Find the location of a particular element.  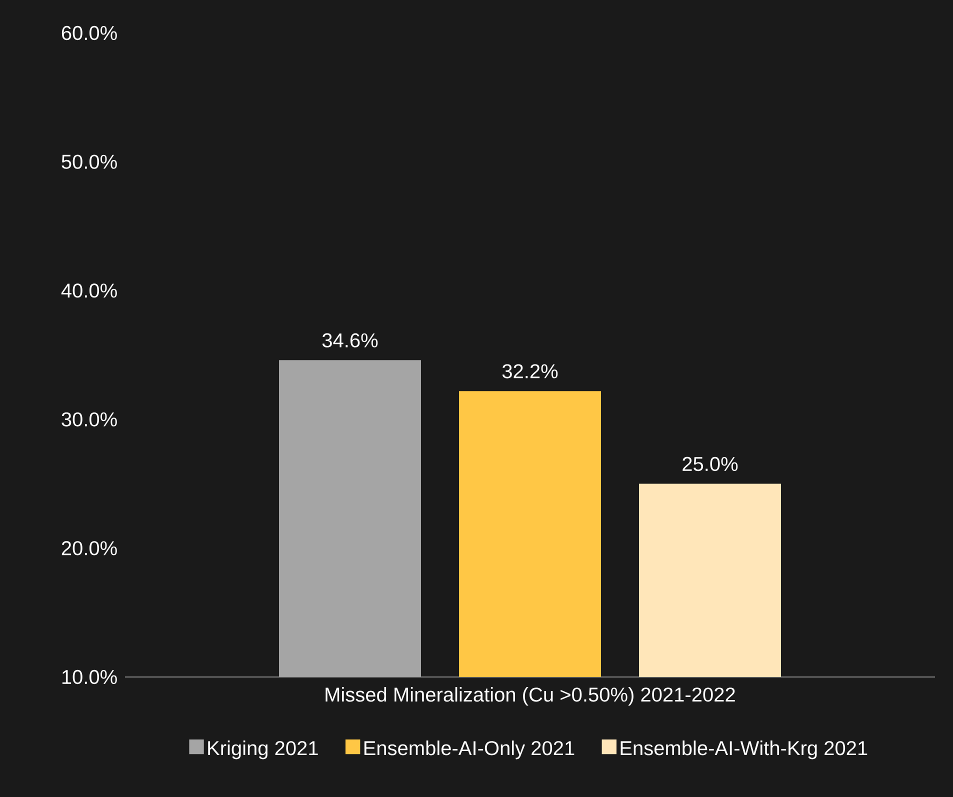

y-tick-label: 50.0% is located at coordinates (89, 161).